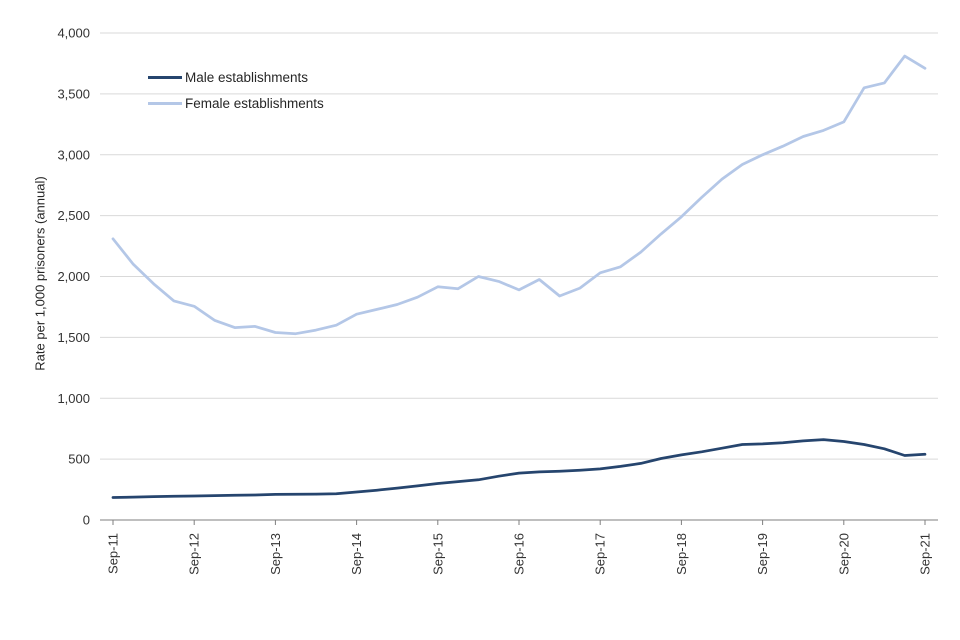 The image size is (960, 640). What do you see at coordinates (79, 459) in the screenshot?
I see `y-tick-label: 500` at bounding box center [79, 459].